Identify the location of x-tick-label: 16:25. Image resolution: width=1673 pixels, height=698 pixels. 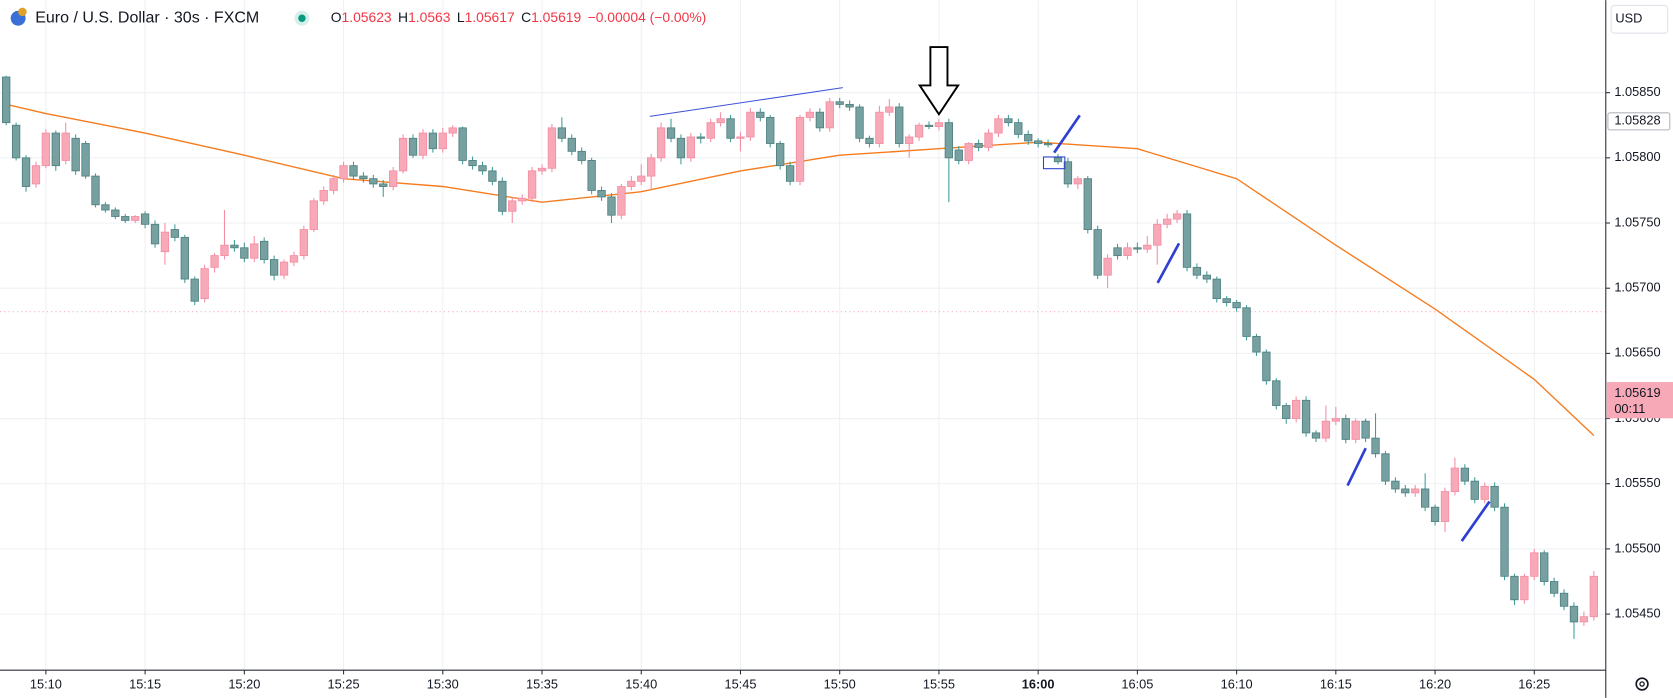
(1534, 683).